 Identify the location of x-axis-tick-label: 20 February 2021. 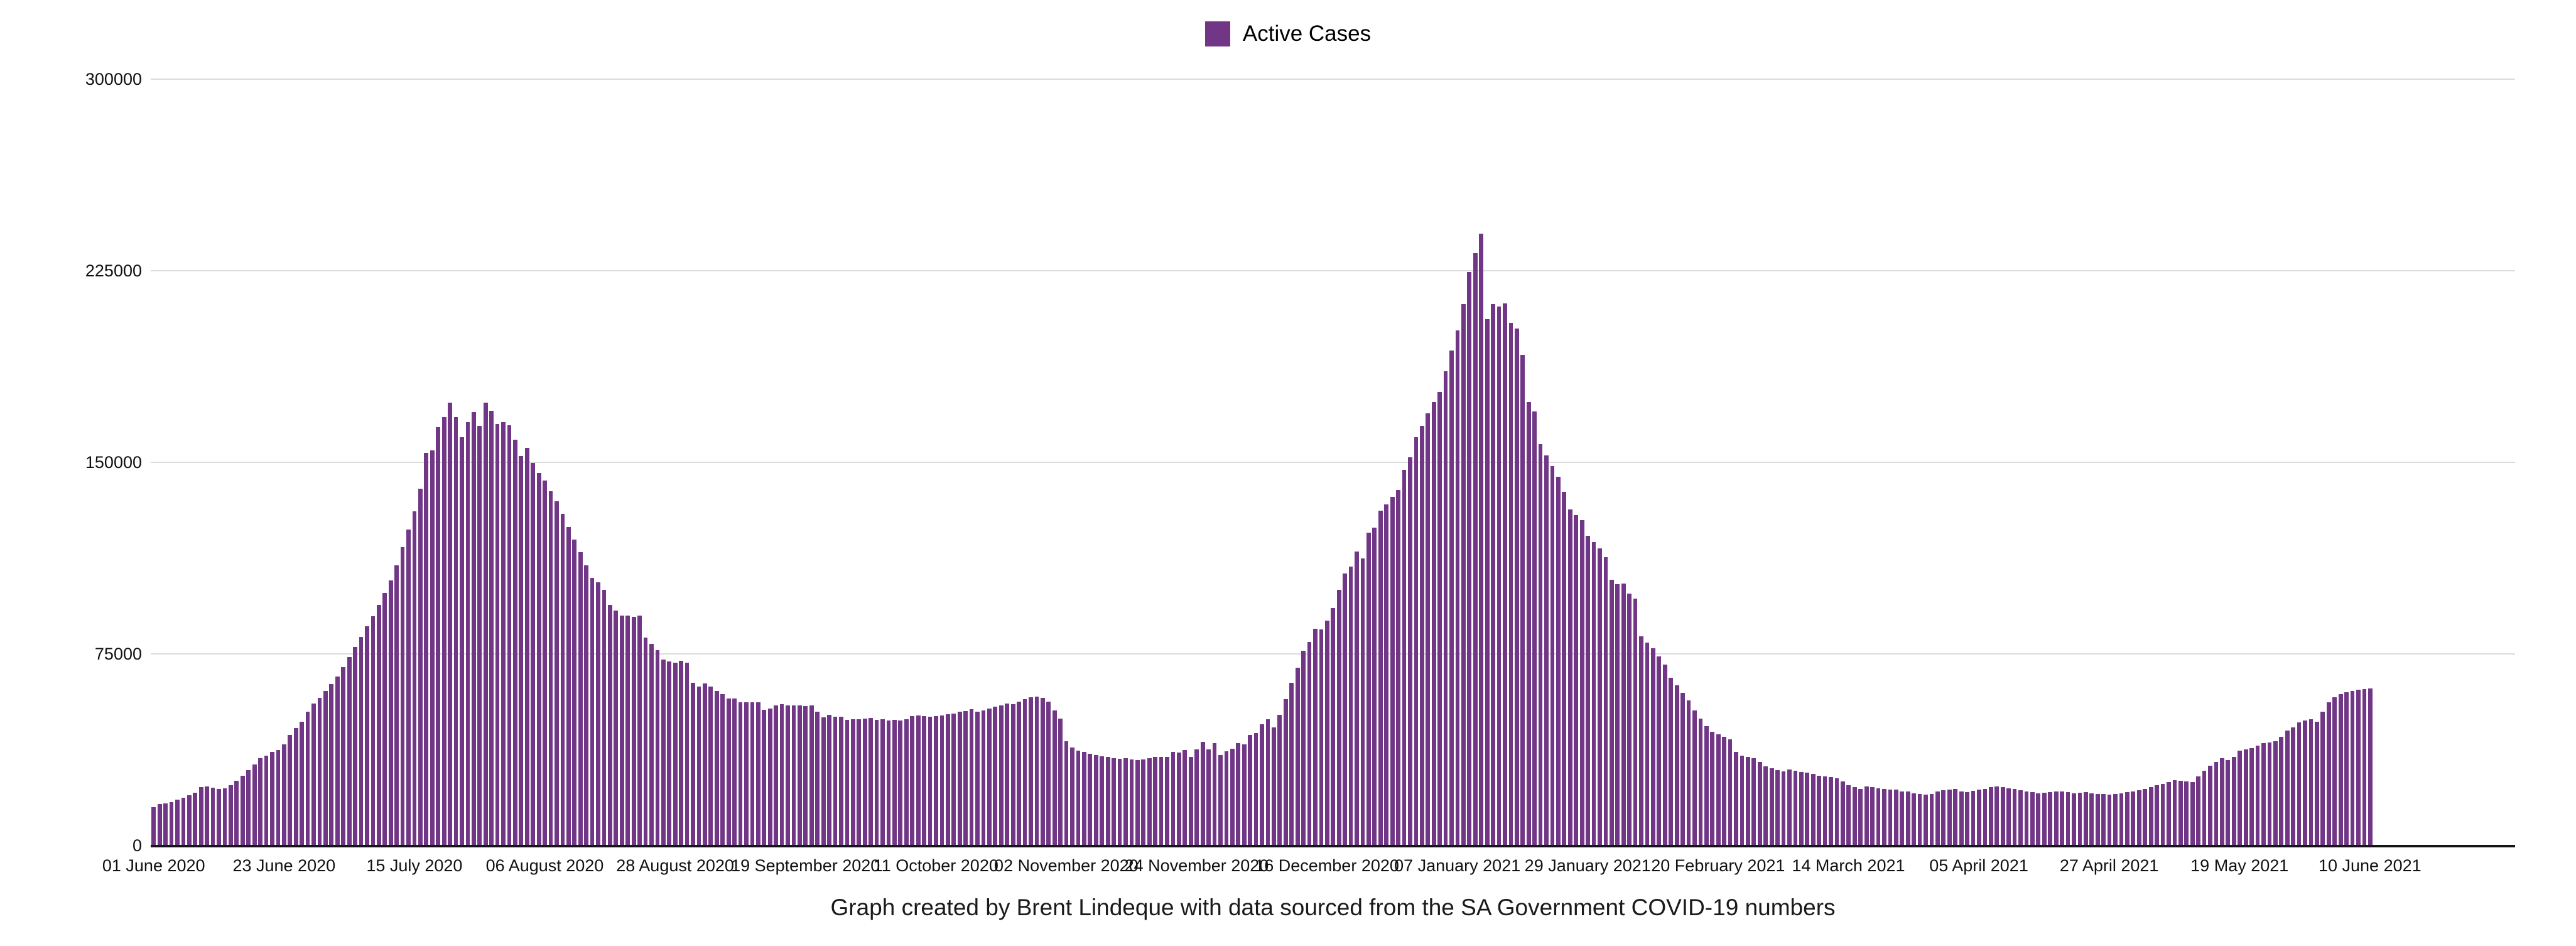
(1718, 865).